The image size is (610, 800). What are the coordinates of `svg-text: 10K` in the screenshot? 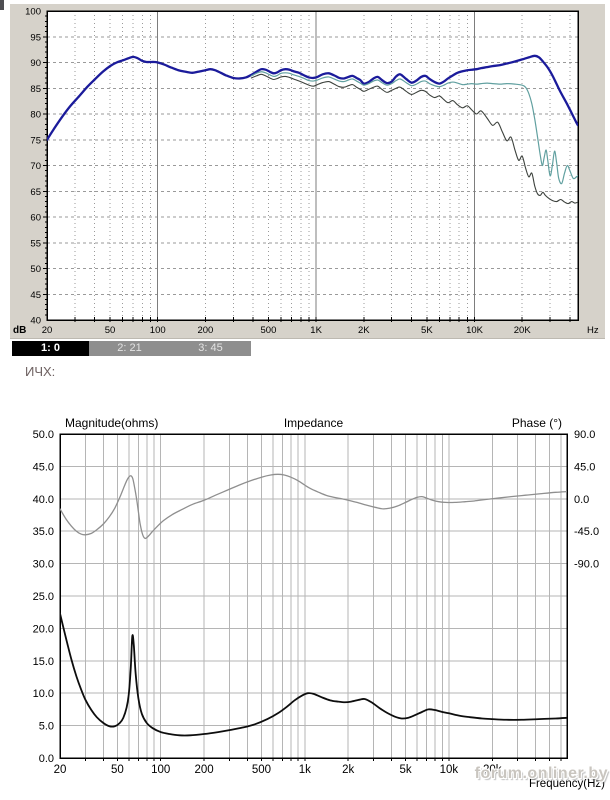 It's located at (475, 330).